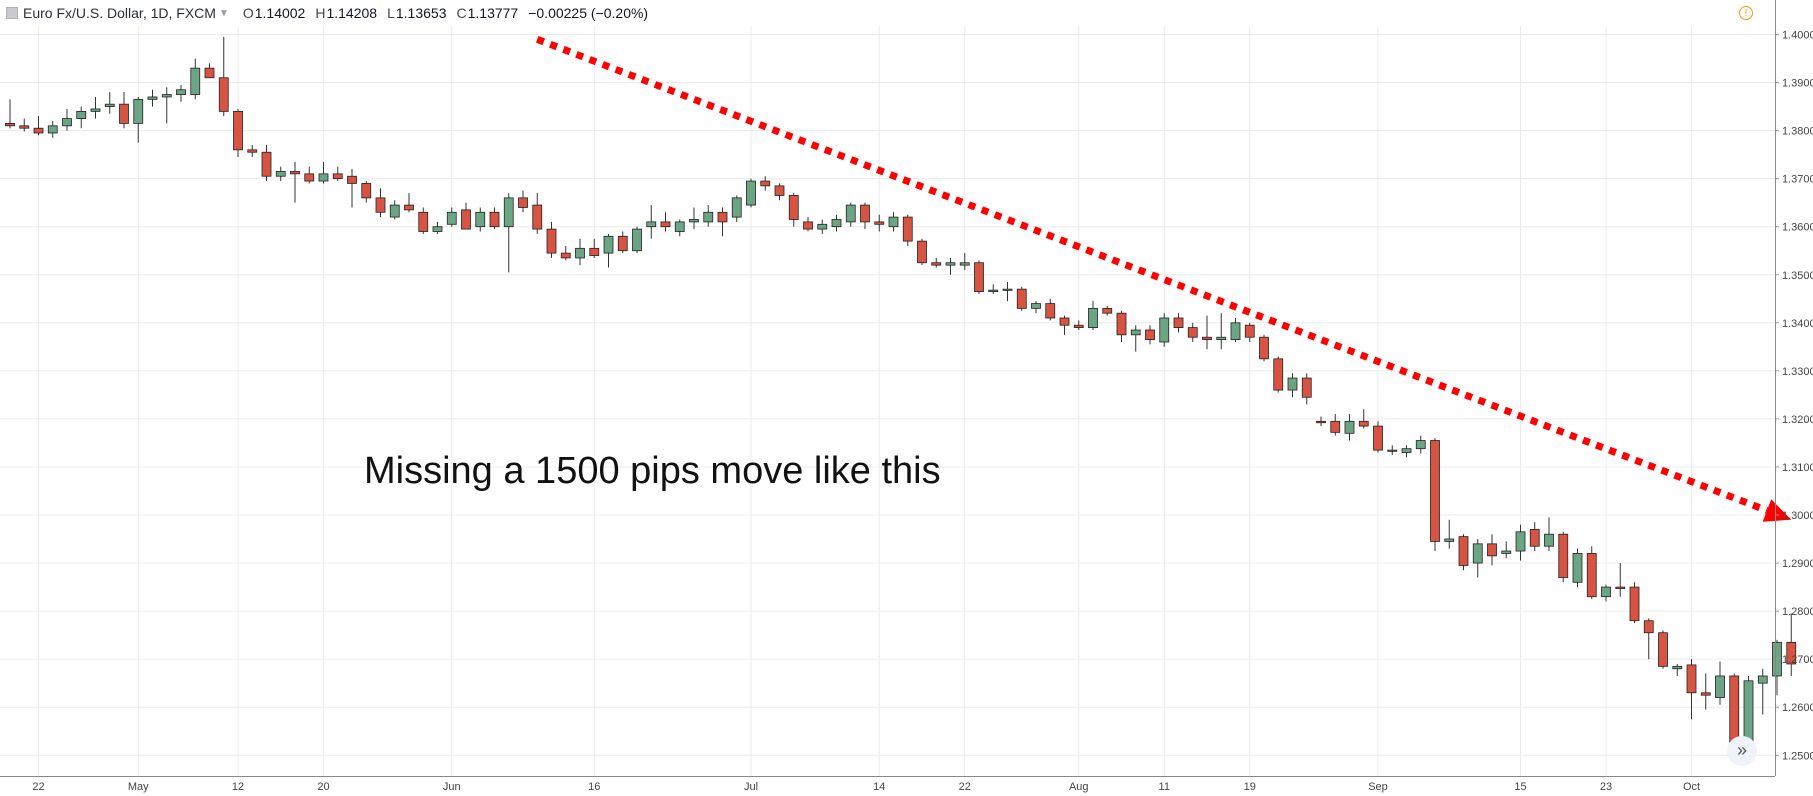  What do you see at coordinates (1777, 510) in the screenshot?
I see `trend-arrow-head` at bounding box center [1777, 510].